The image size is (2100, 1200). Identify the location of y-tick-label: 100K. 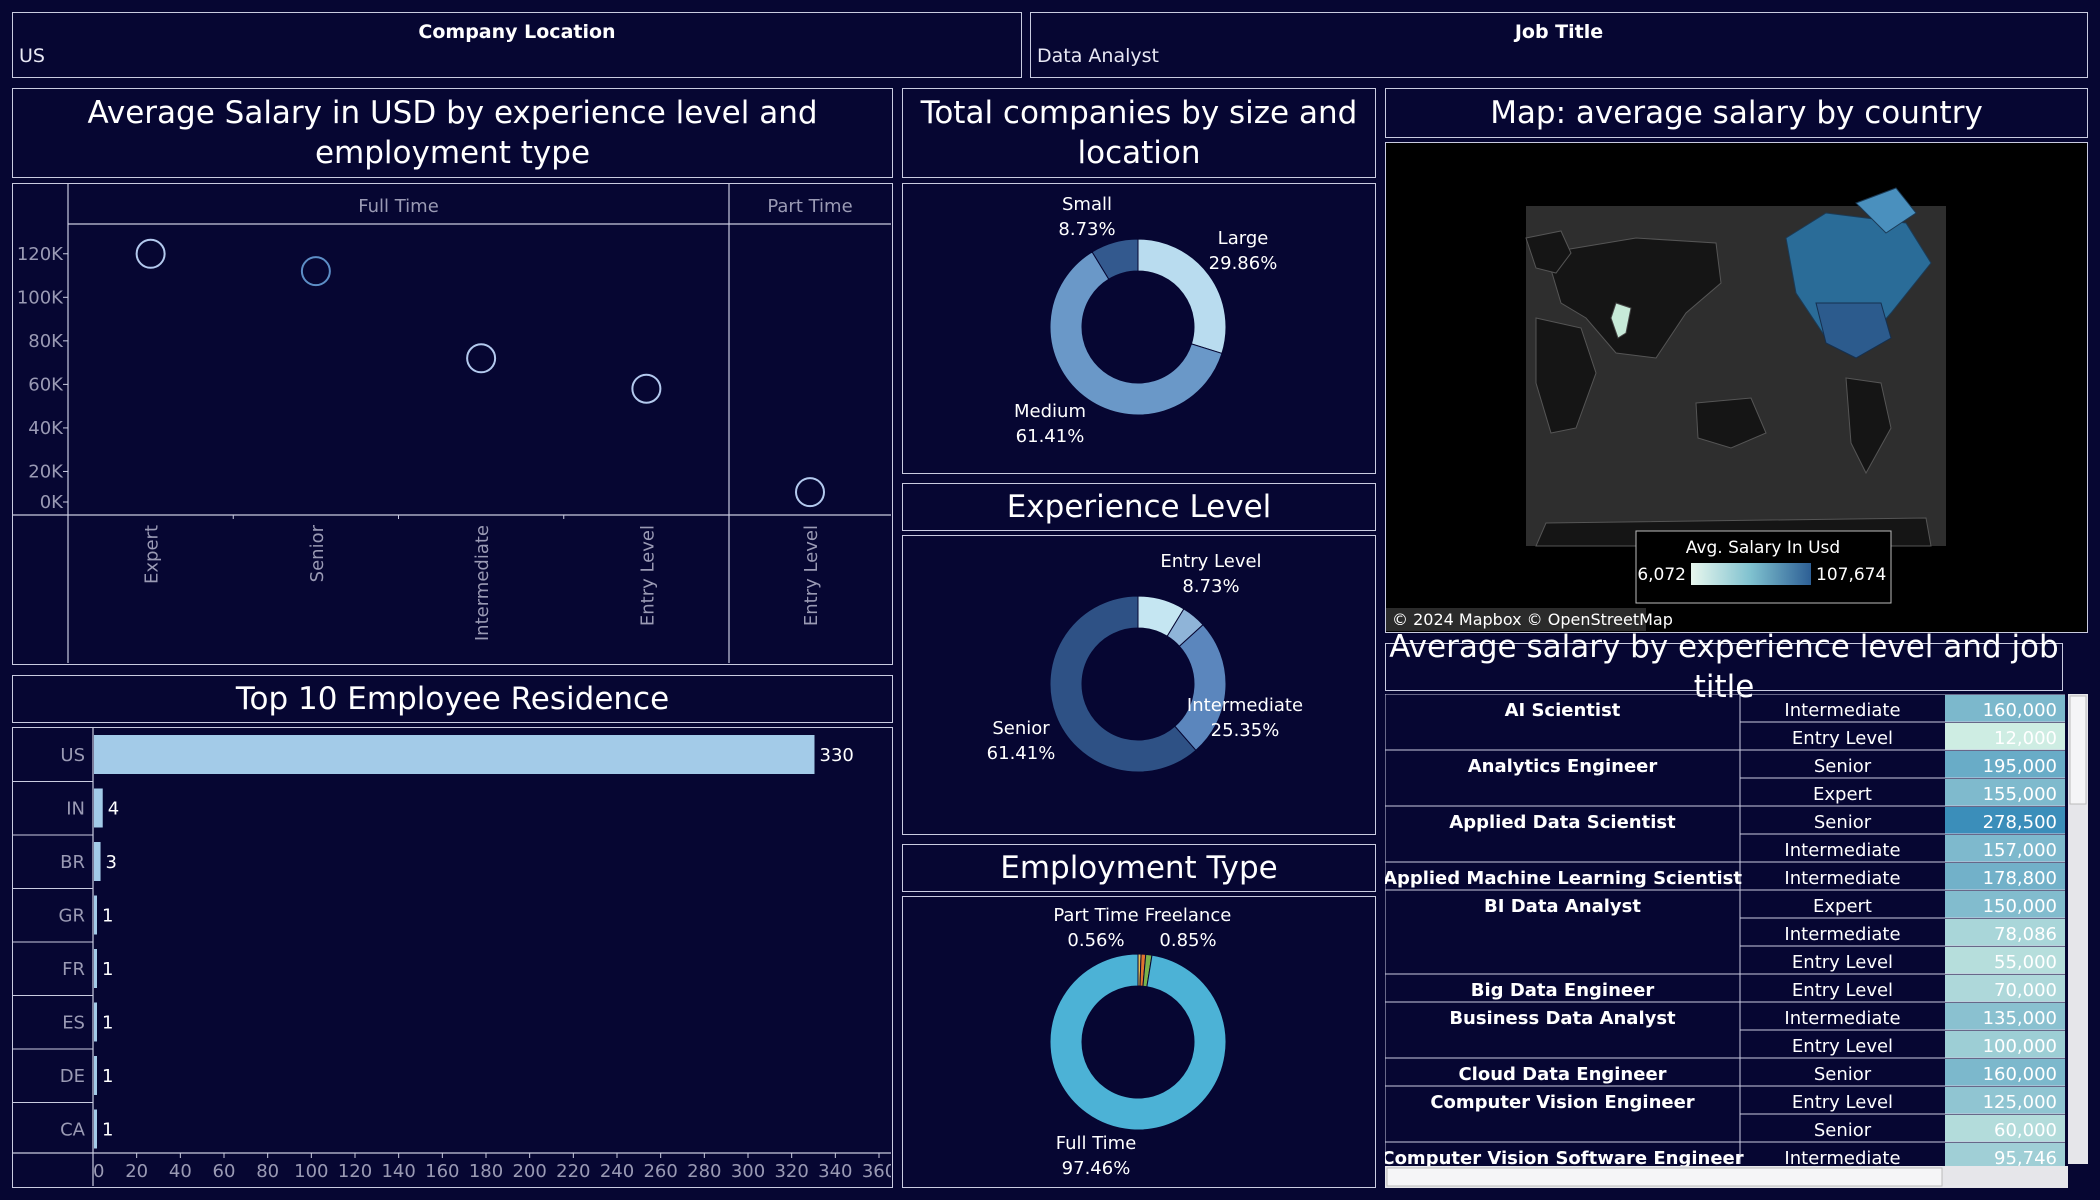
(40, 297).